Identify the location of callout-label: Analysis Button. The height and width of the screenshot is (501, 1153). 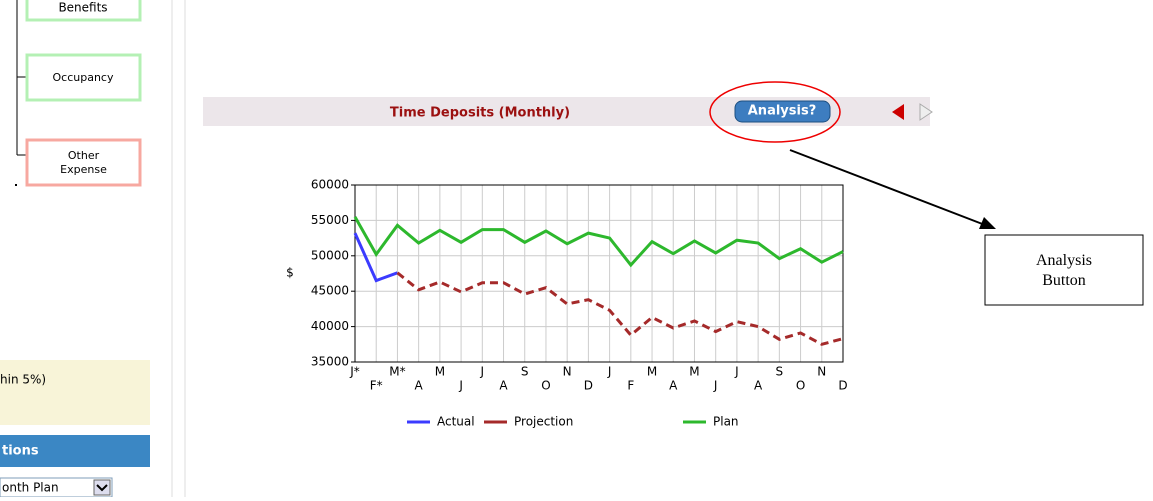
(1064, 270).